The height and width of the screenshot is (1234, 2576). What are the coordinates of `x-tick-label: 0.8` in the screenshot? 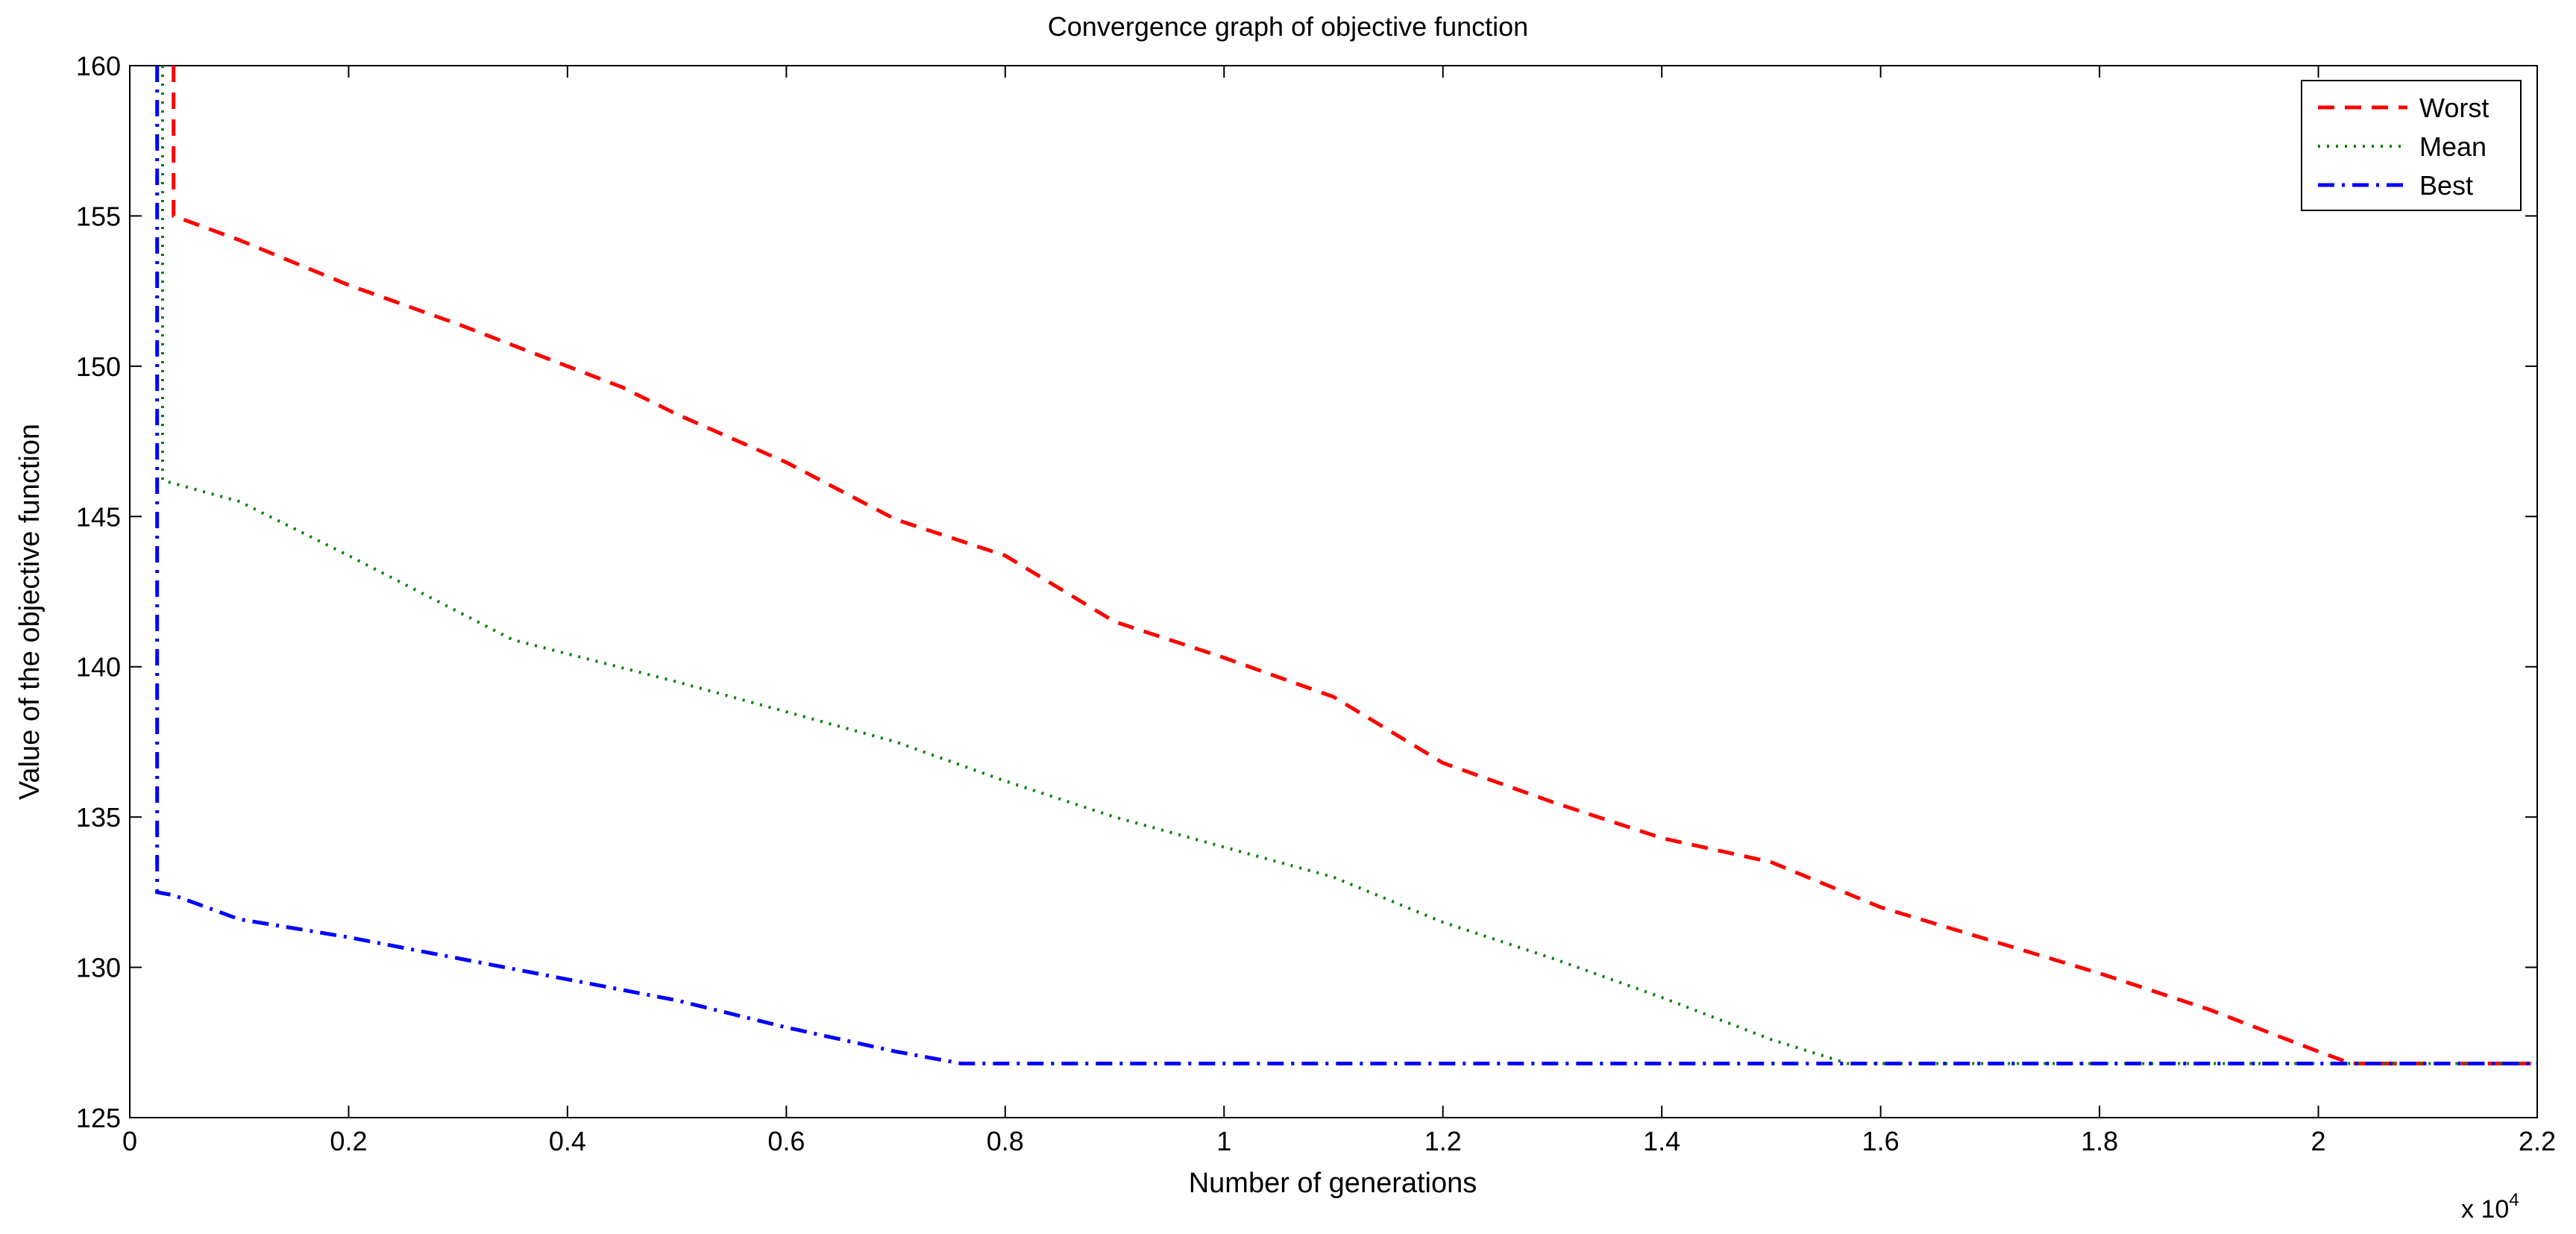 It's located at (1006, 1141).